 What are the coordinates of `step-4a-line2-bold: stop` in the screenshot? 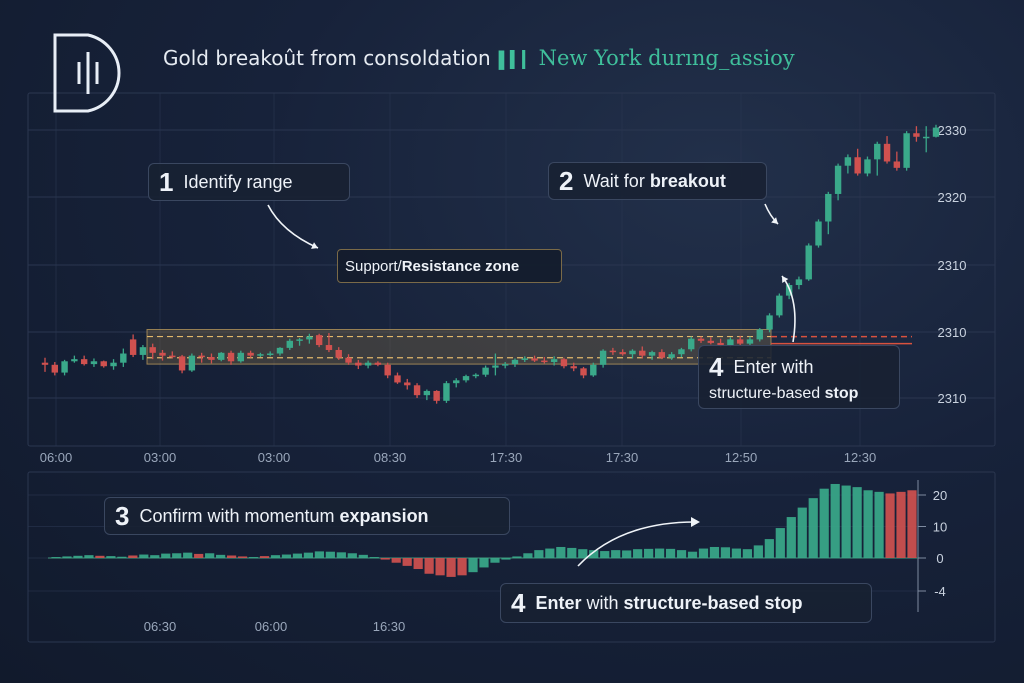 It's located at (841, 393).